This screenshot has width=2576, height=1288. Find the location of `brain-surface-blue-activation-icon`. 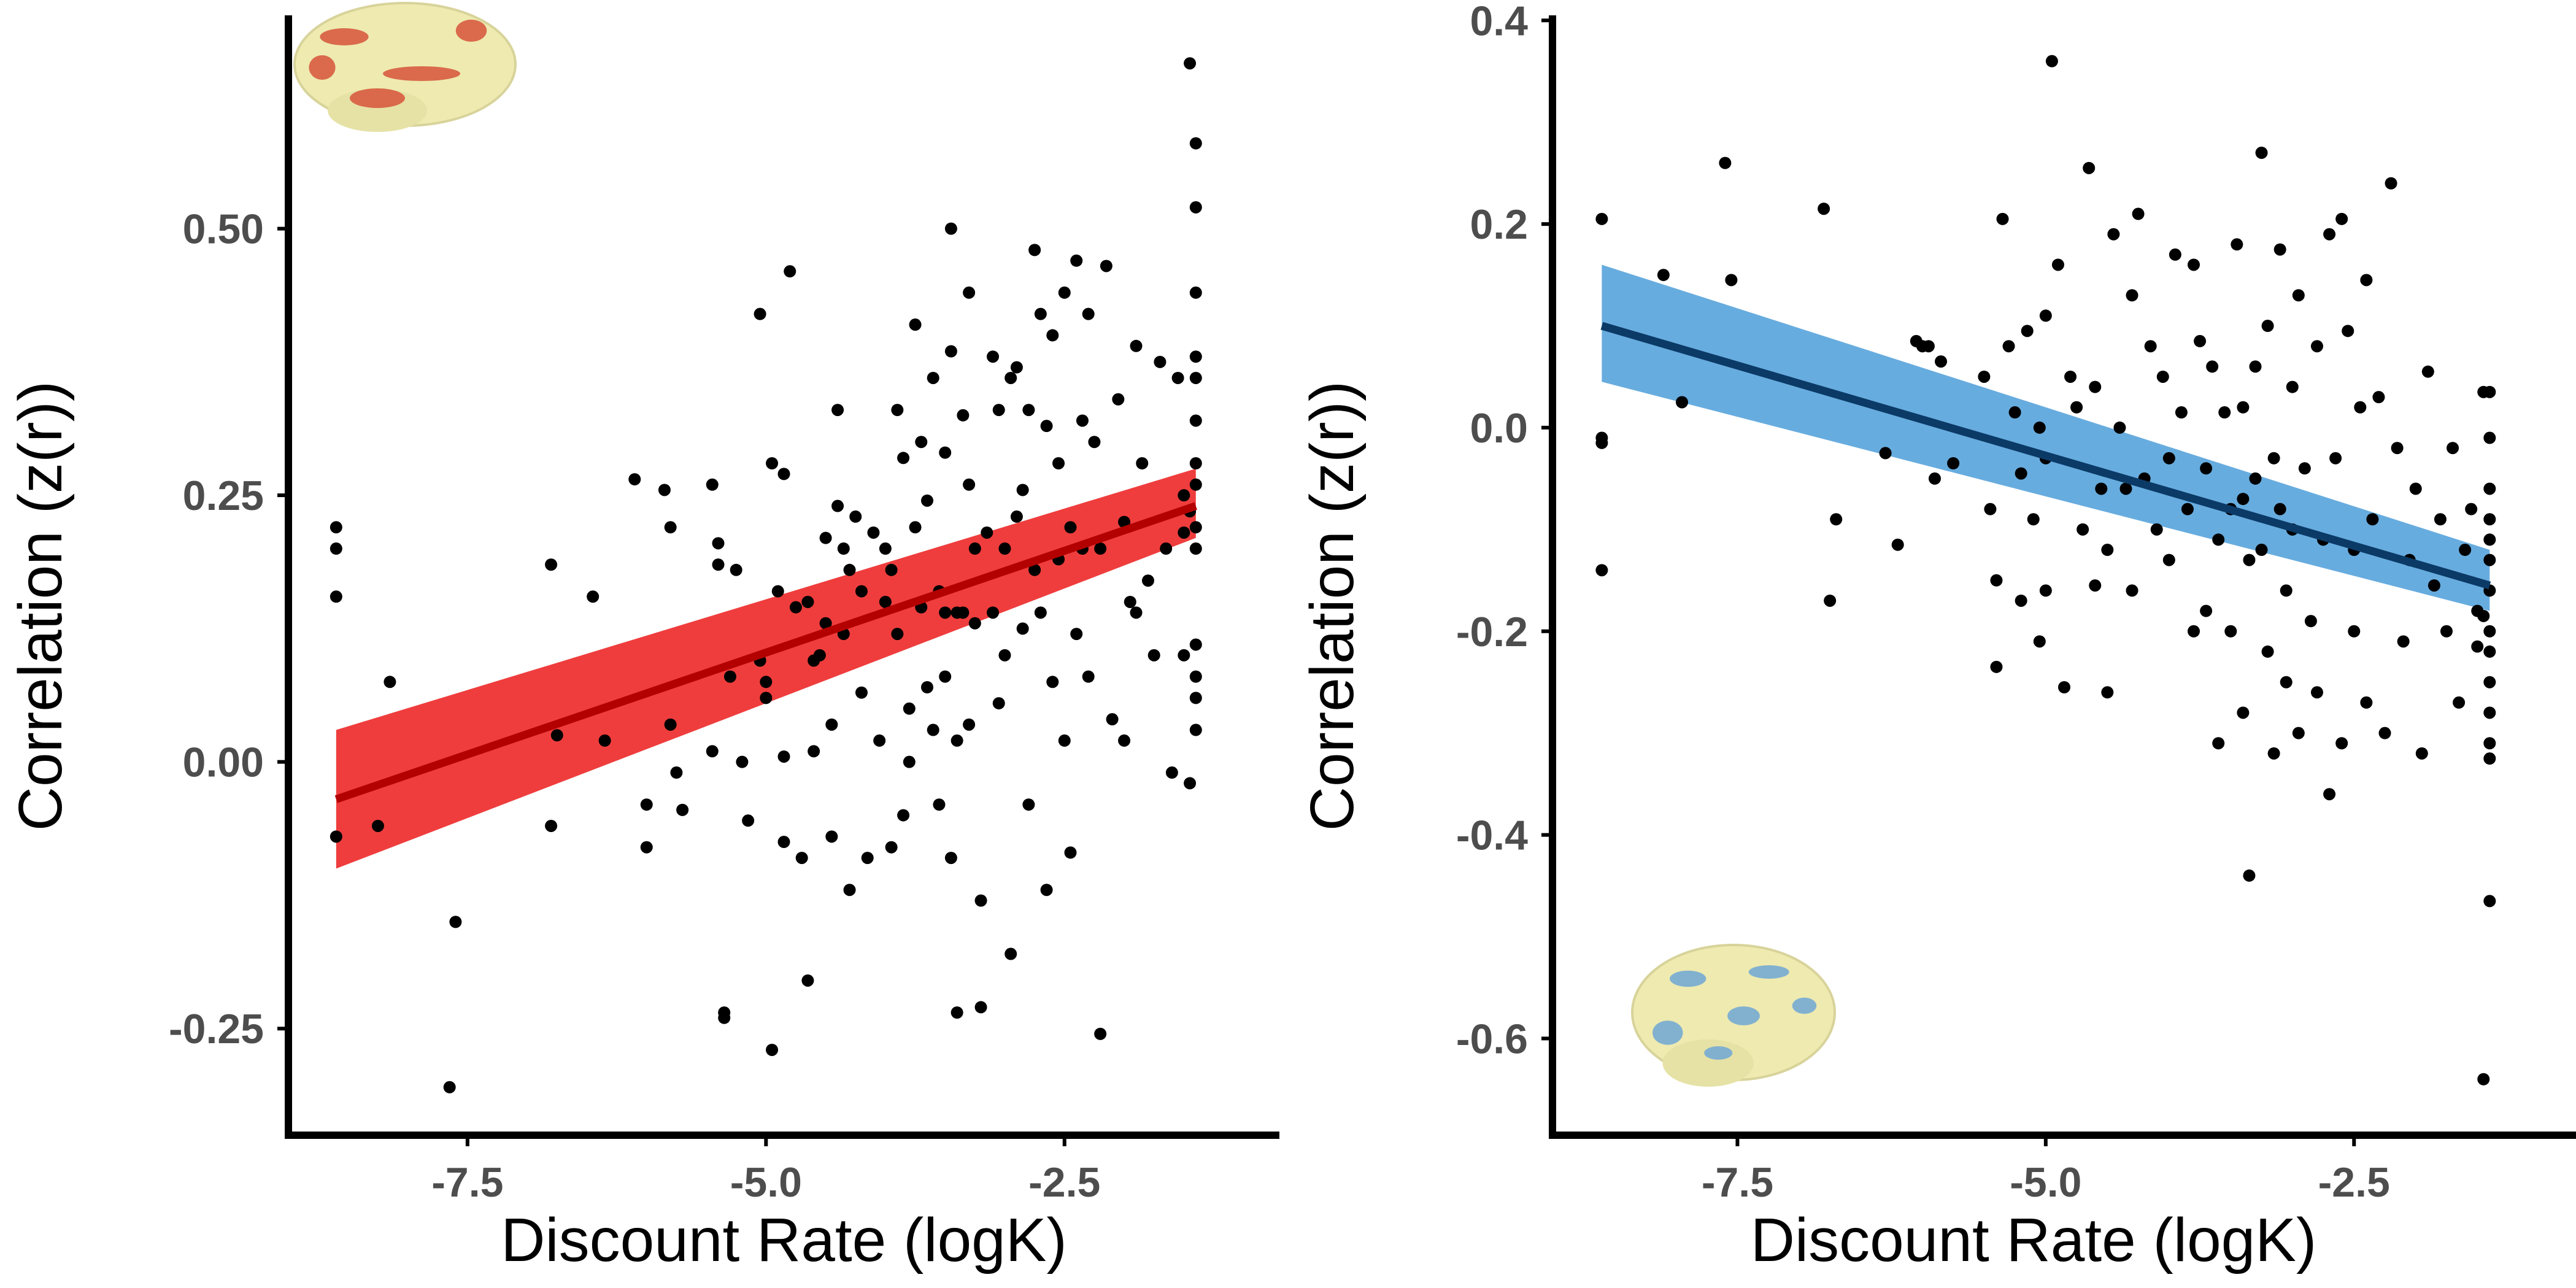

brain-surface-blue-activation-icon is located at coordinates (1733, 1015).